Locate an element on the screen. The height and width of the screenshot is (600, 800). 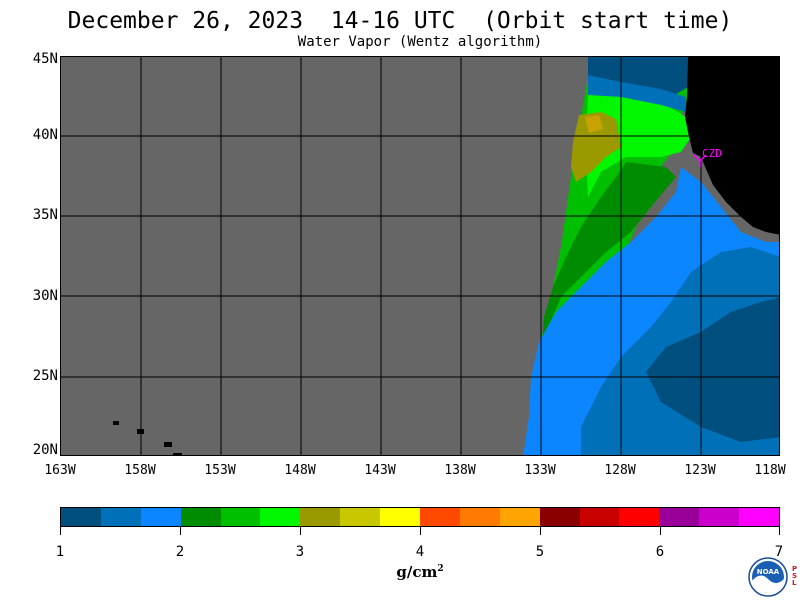
noaa-logo-icon: NOAA is located at coordinates (768, 577).